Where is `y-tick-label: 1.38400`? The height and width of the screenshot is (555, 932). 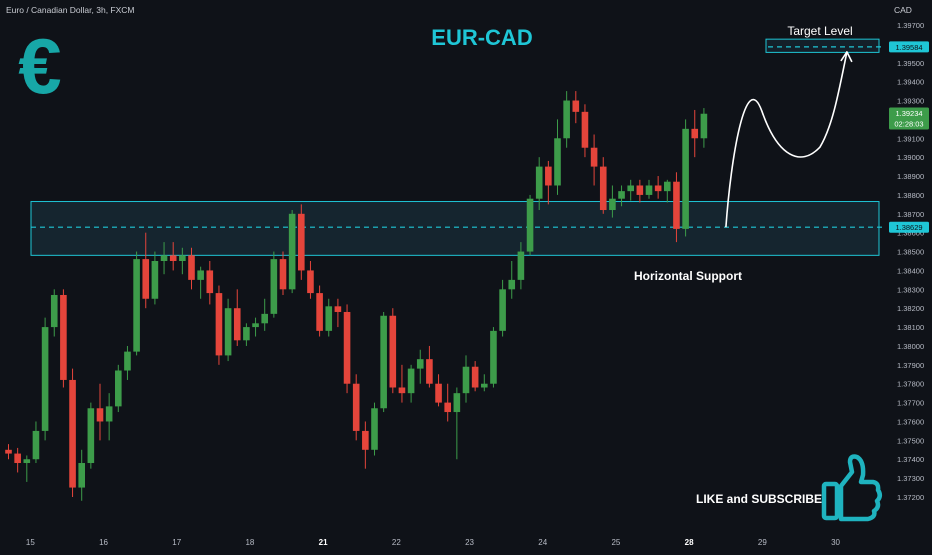 y-tick-label: 1.38400 is located at coordinates (910, 270).